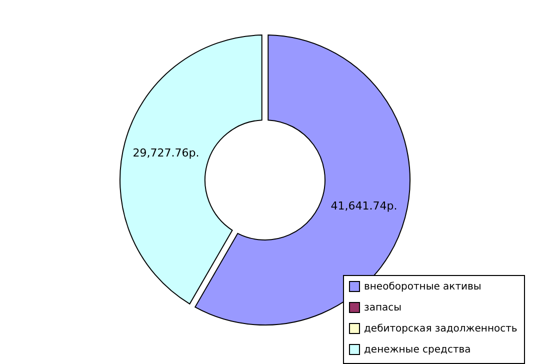  Describe the element at coordinates (166, 153) in the screenshot. I see `data-label: 29,727.76р.` at that location.